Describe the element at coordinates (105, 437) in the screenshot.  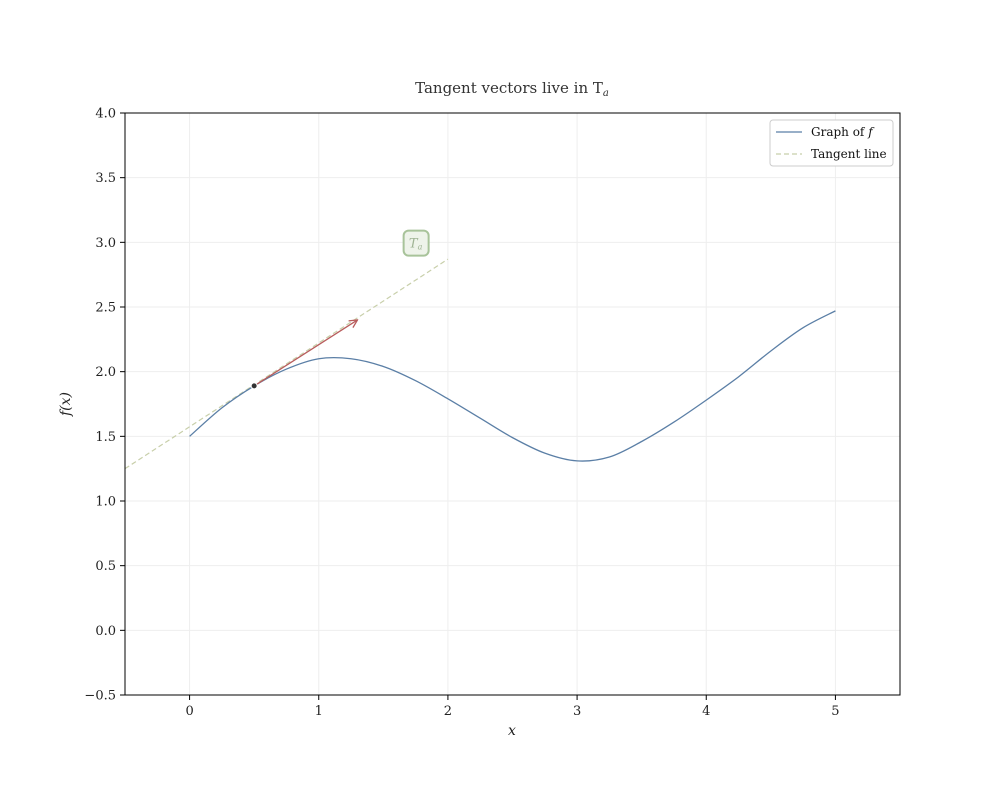
I see `y-tick-label: 1.5` at that location.